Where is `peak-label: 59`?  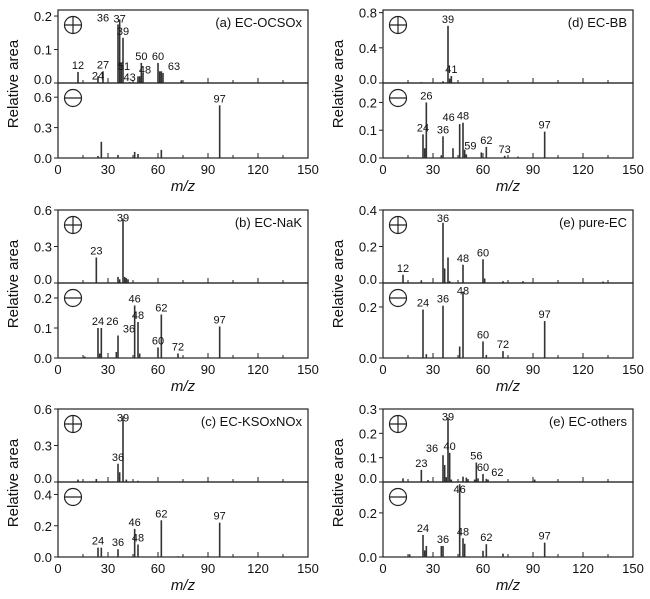
peak-label: 59 is located at coordinates (470, 146).